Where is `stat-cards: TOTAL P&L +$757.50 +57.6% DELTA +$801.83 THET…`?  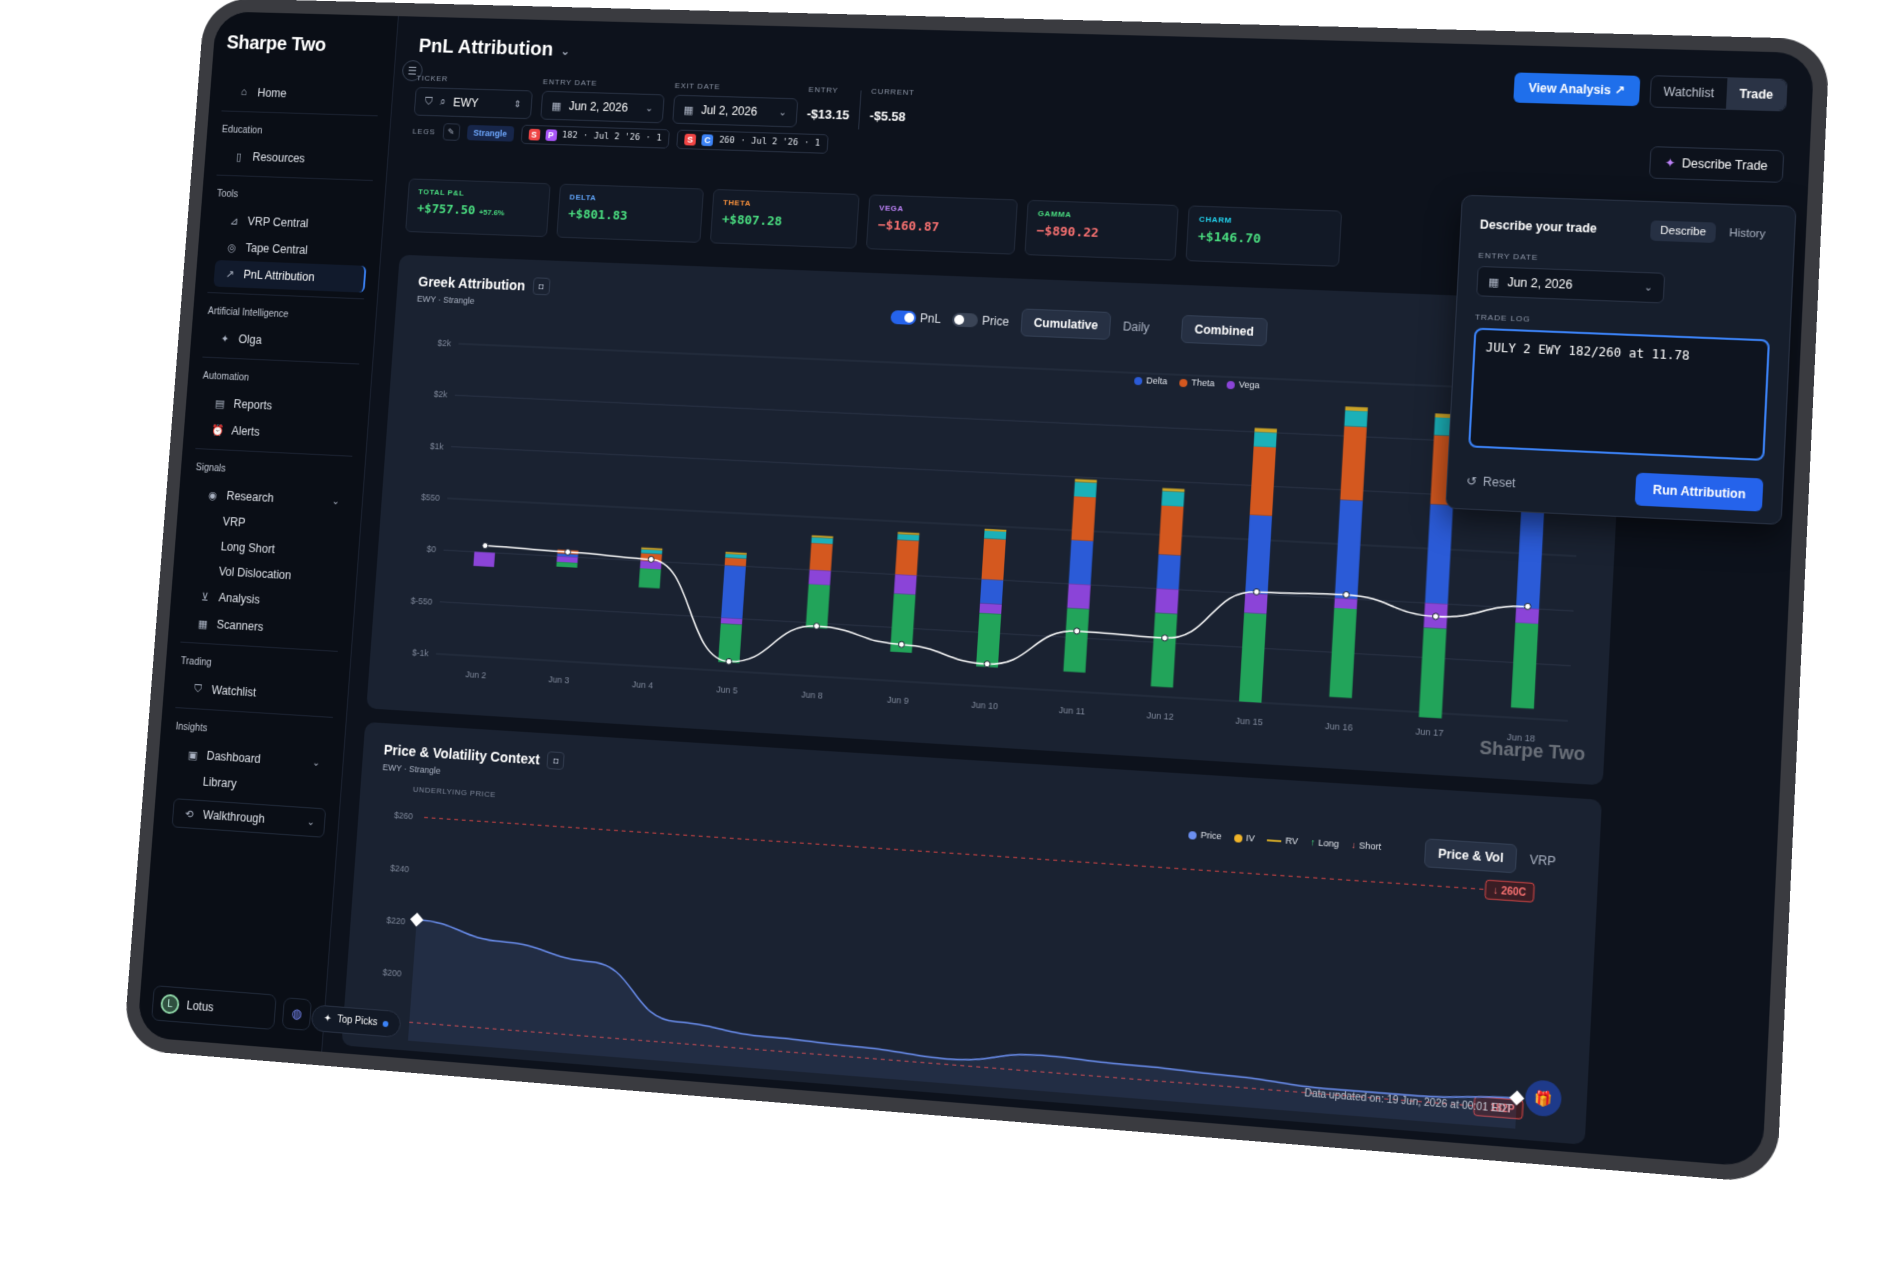 stat-cards: TOTAL P&L +$757.50 +57.6% DELTA +$801.83 THET… is located at coordinates (873, 222).